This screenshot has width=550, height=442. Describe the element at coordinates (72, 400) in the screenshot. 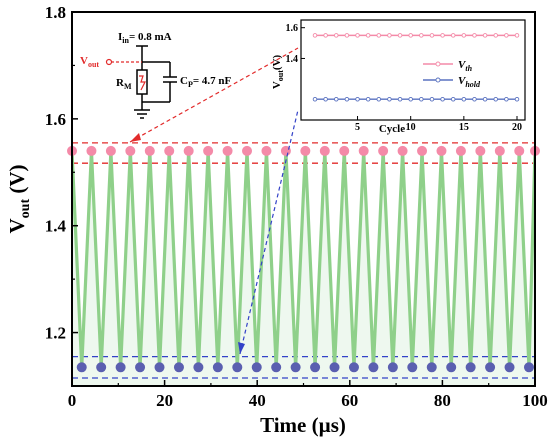

I see `x-tick-label: 0` at that location.